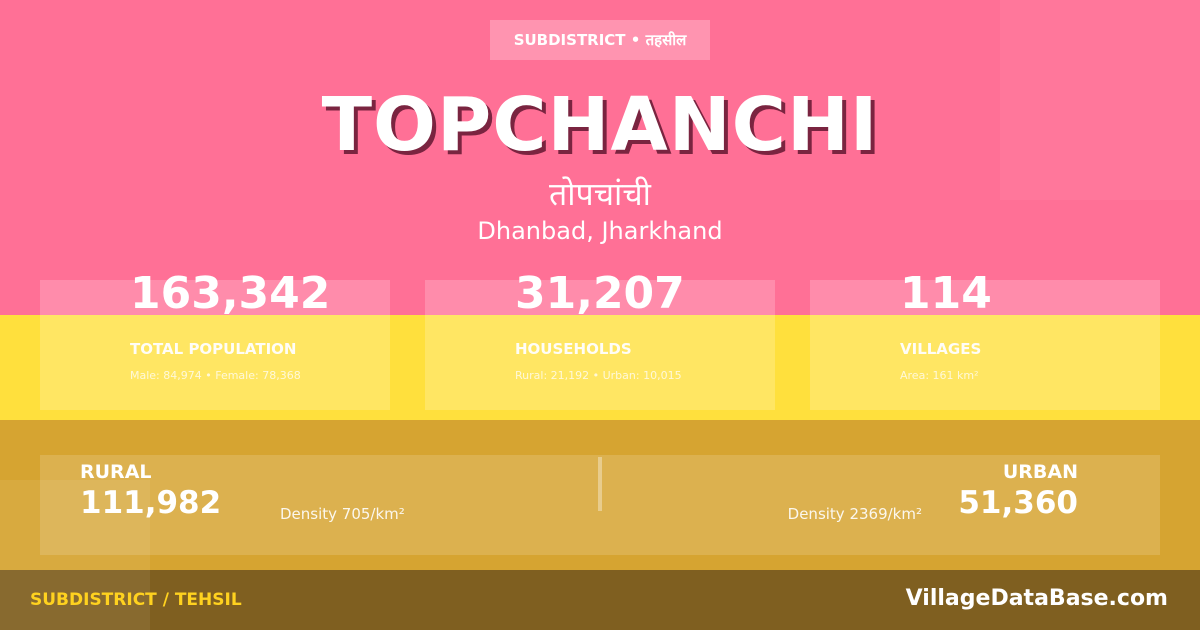 This screenshot has height=630, width=1200. What do you see at coordinates (573, 349) in the screenshot?
I see `stat-label: HOUSEHOLDS` at bounding box center [573, 349].